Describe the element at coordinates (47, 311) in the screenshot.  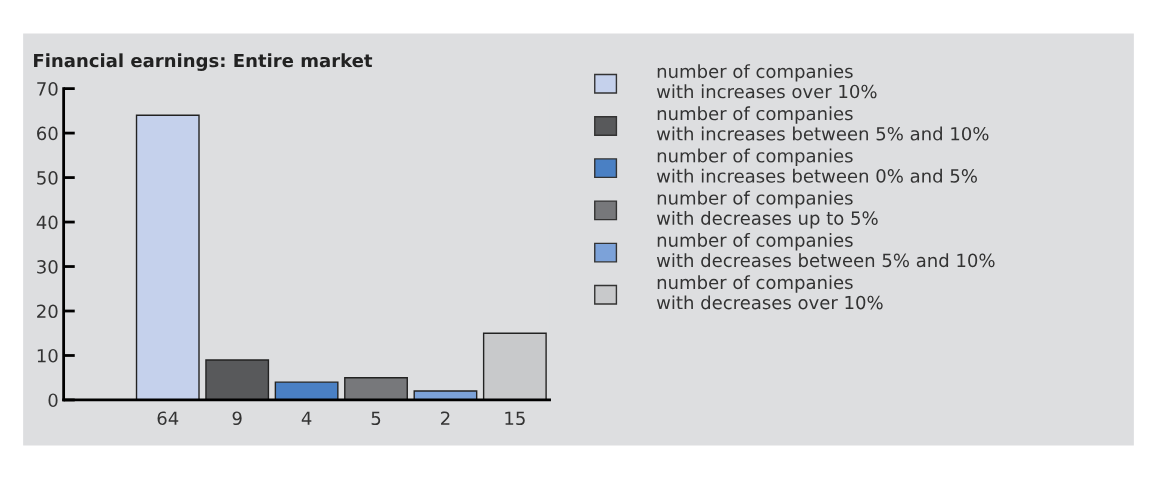
I see `y-tick-label: 20` at that location.